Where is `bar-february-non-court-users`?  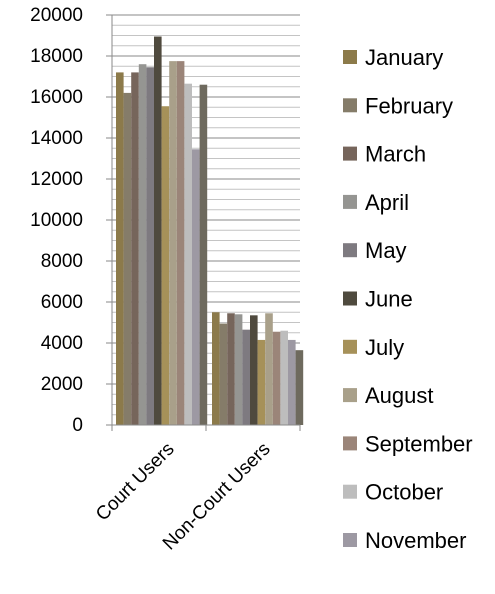
bar-february-non-court-users is located at coordinates (223, 374).